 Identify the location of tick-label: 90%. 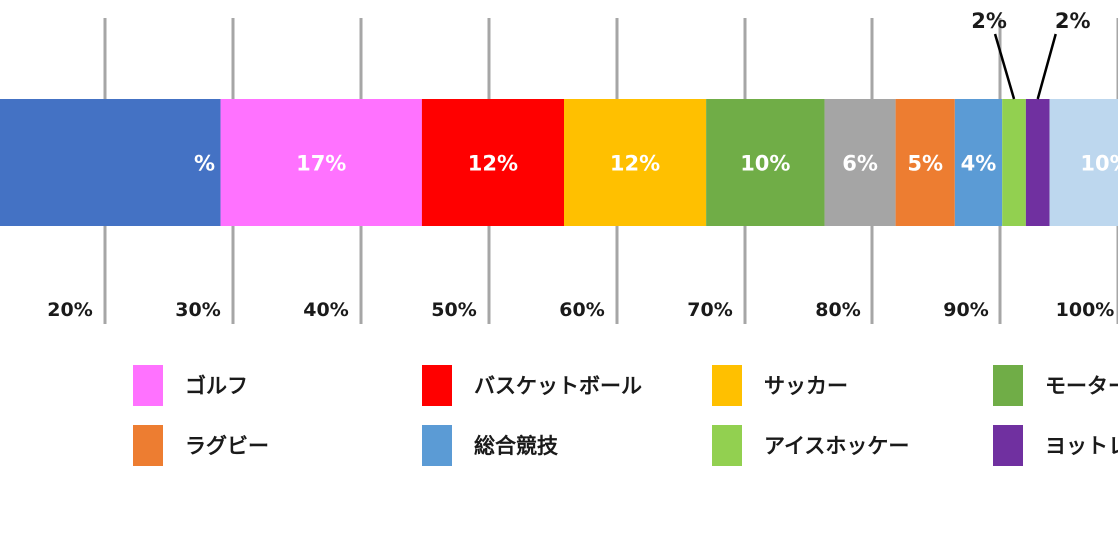
(965, 310).